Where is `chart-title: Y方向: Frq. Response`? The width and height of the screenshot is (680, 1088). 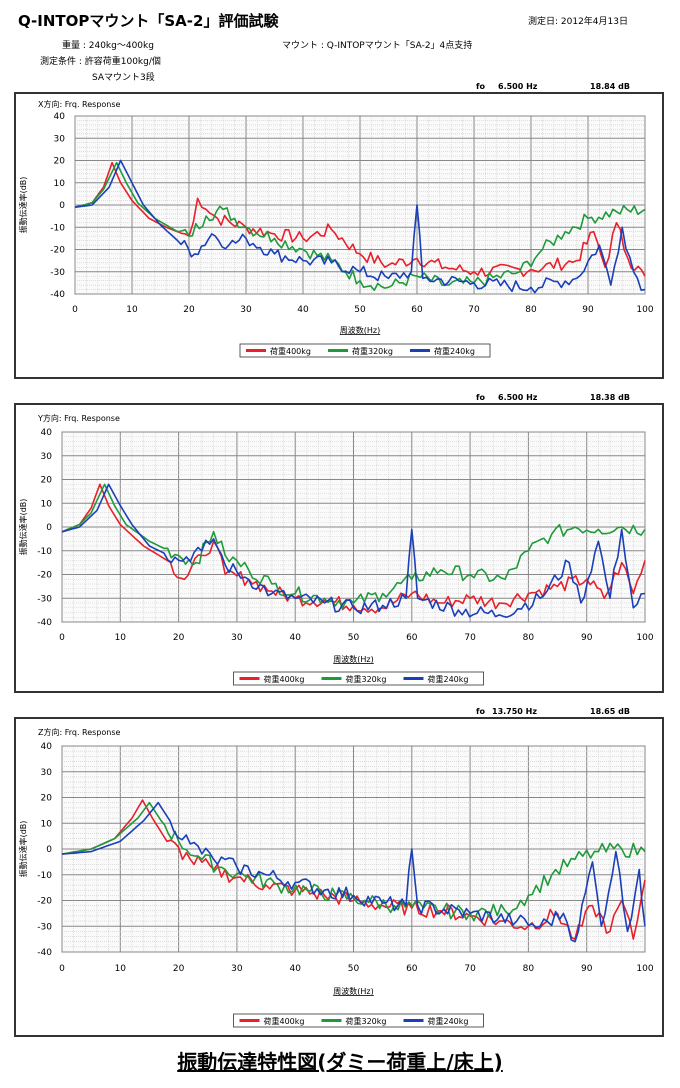
chart-title: Y方向: Frq. Response is located at coordinates (78, 418).